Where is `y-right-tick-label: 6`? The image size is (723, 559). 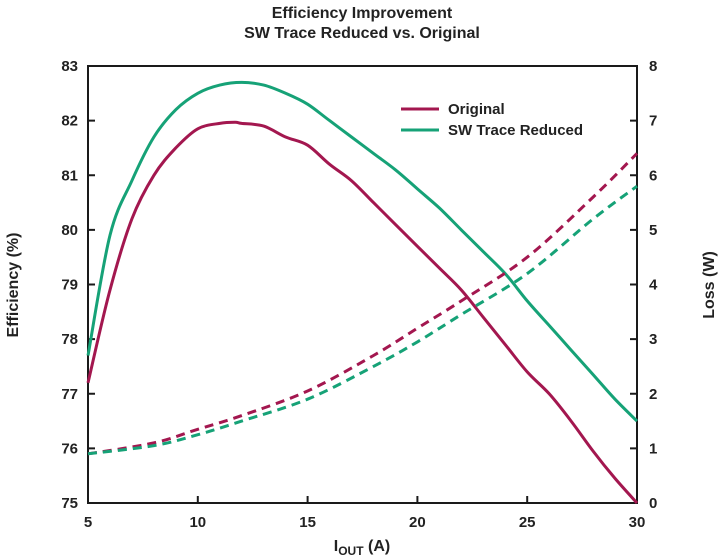 y-right-tick-label: 6 is located at coordinates (653, 175).